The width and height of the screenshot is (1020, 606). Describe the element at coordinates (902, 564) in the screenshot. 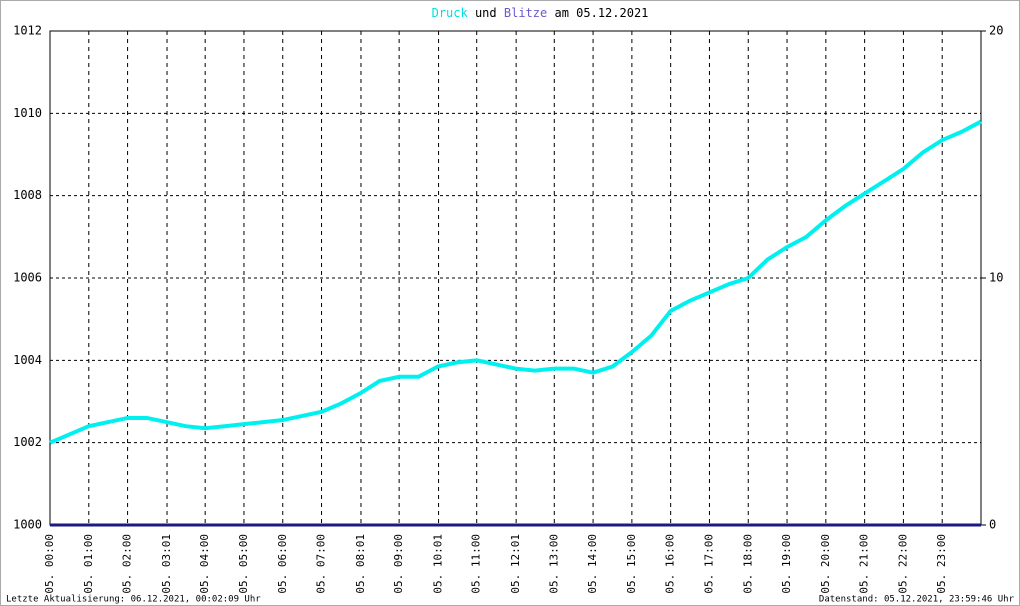

I see `x-tick-label: 05. 22:00` at that location.